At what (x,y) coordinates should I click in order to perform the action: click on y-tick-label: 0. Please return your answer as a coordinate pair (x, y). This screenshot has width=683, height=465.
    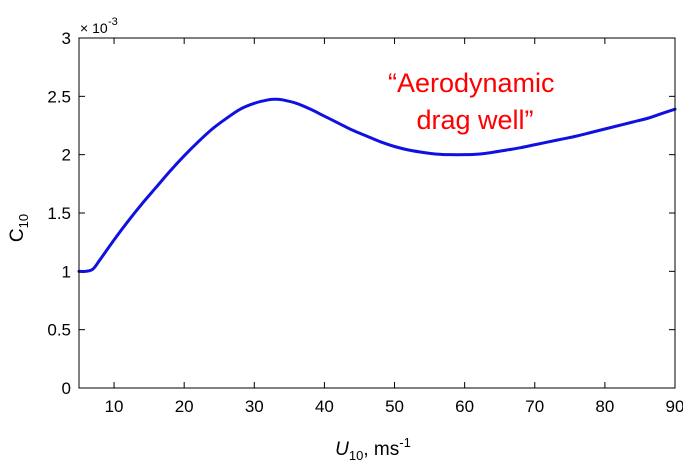
    Looking at the image, I should click on (66, 388).